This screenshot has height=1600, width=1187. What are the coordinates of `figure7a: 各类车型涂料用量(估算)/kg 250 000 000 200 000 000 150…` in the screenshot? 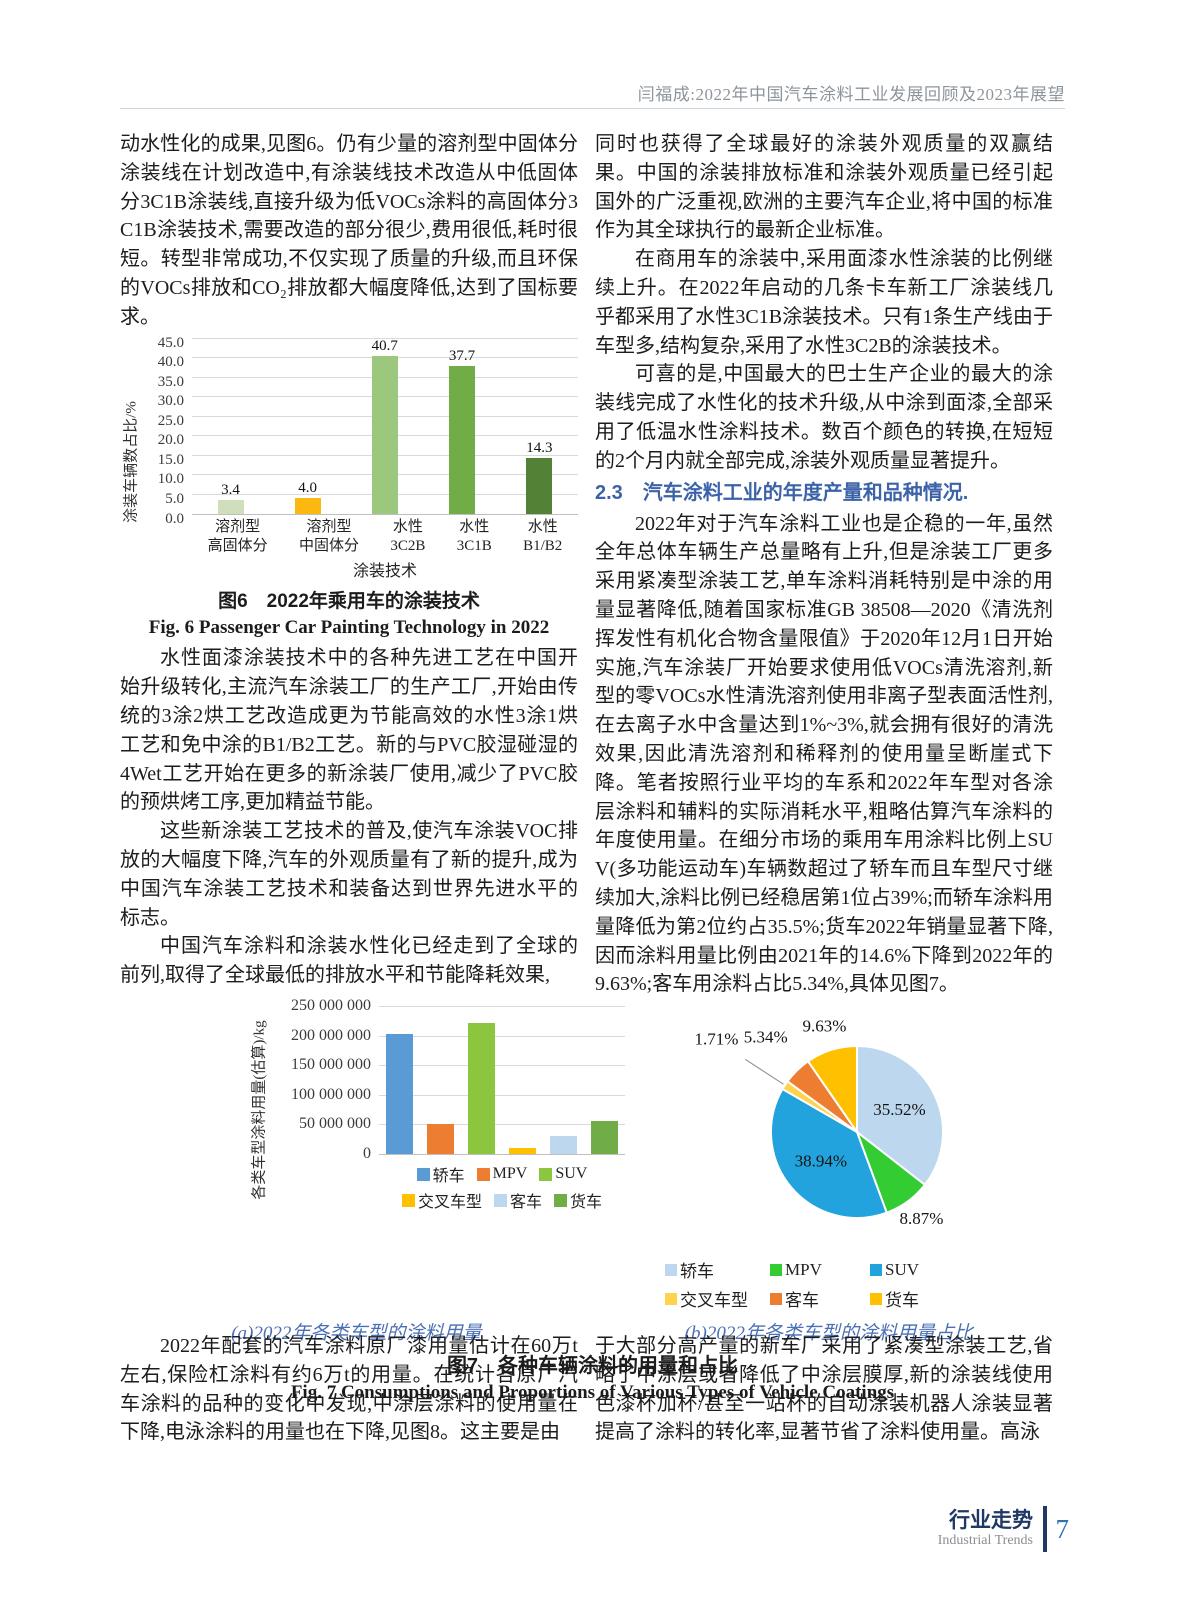 It's located at (372, 1154).